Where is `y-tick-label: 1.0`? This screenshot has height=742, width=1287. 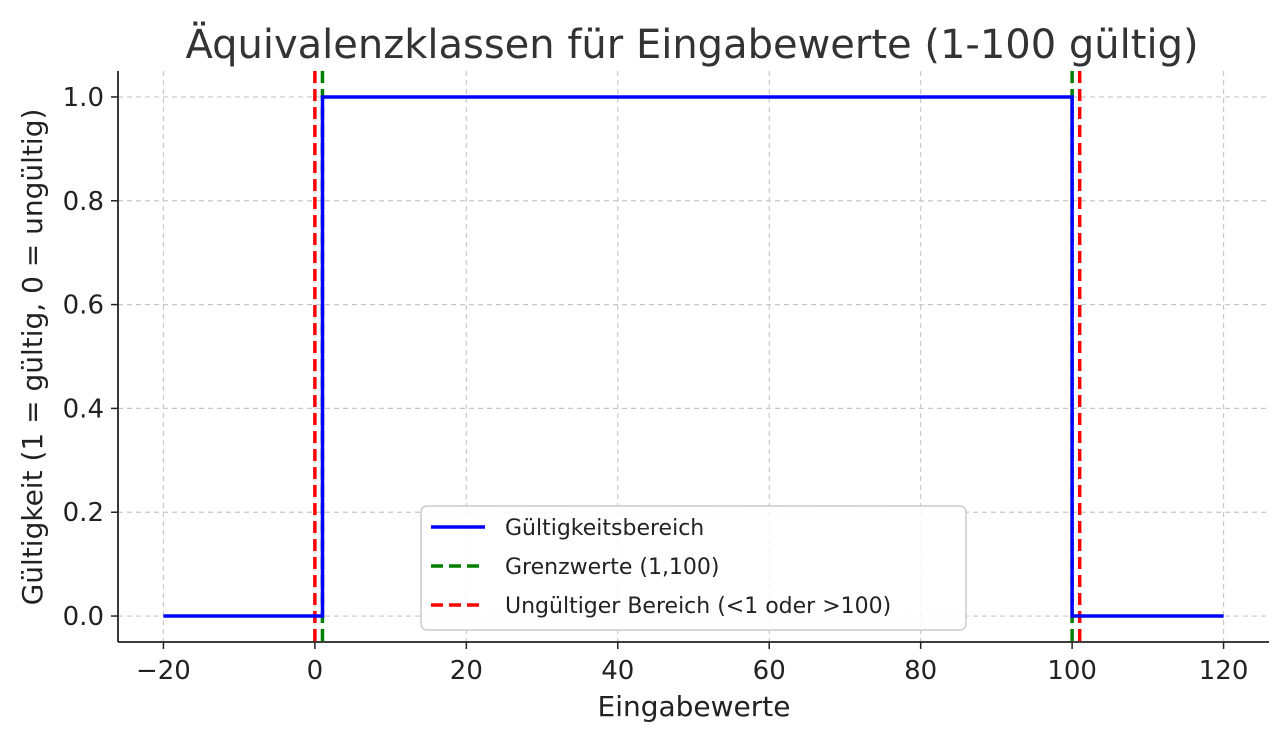
y-tick-label: 1.0 is located at coordinates (83, 98).